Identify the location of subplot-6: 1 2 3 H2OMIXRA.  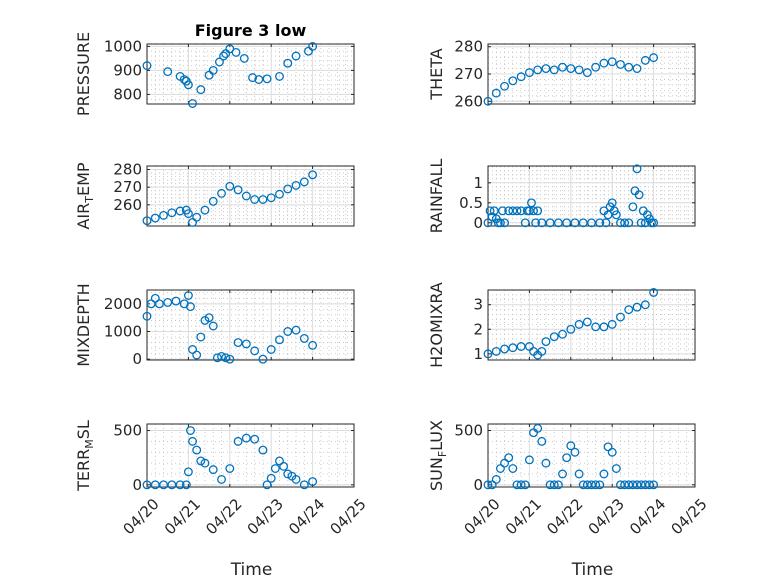
(561, 325).